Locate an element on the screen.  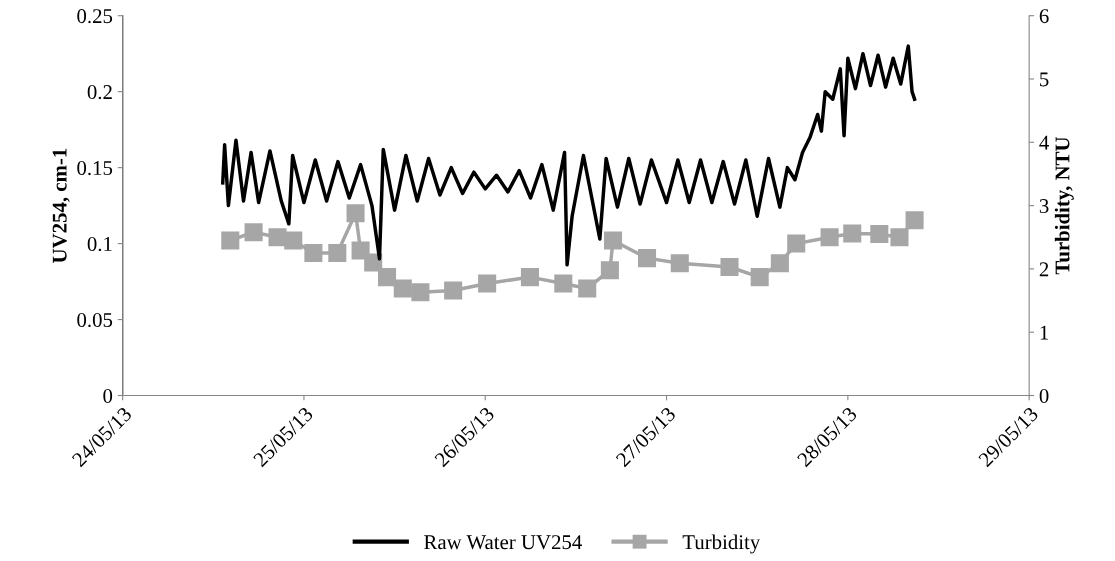
y2-tick-label: 0 is located at coordinates (1044, 395).